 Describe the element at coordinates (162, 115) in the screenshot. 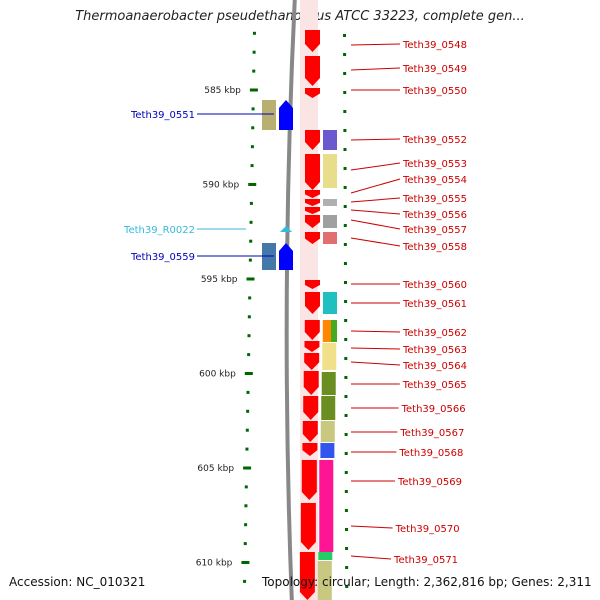

I see `gene-label: Teth39_0551` at that location.